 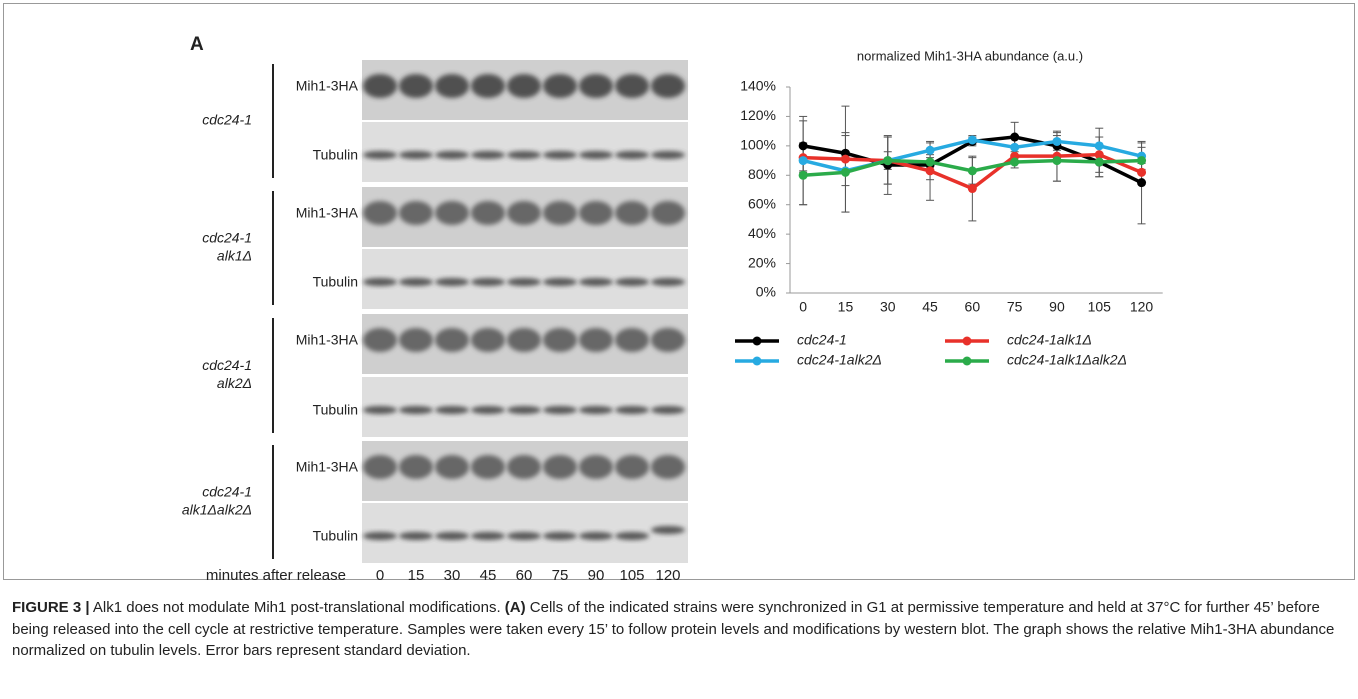 I want to click on y-tick-label: 140%, so click(x=758, y=86).